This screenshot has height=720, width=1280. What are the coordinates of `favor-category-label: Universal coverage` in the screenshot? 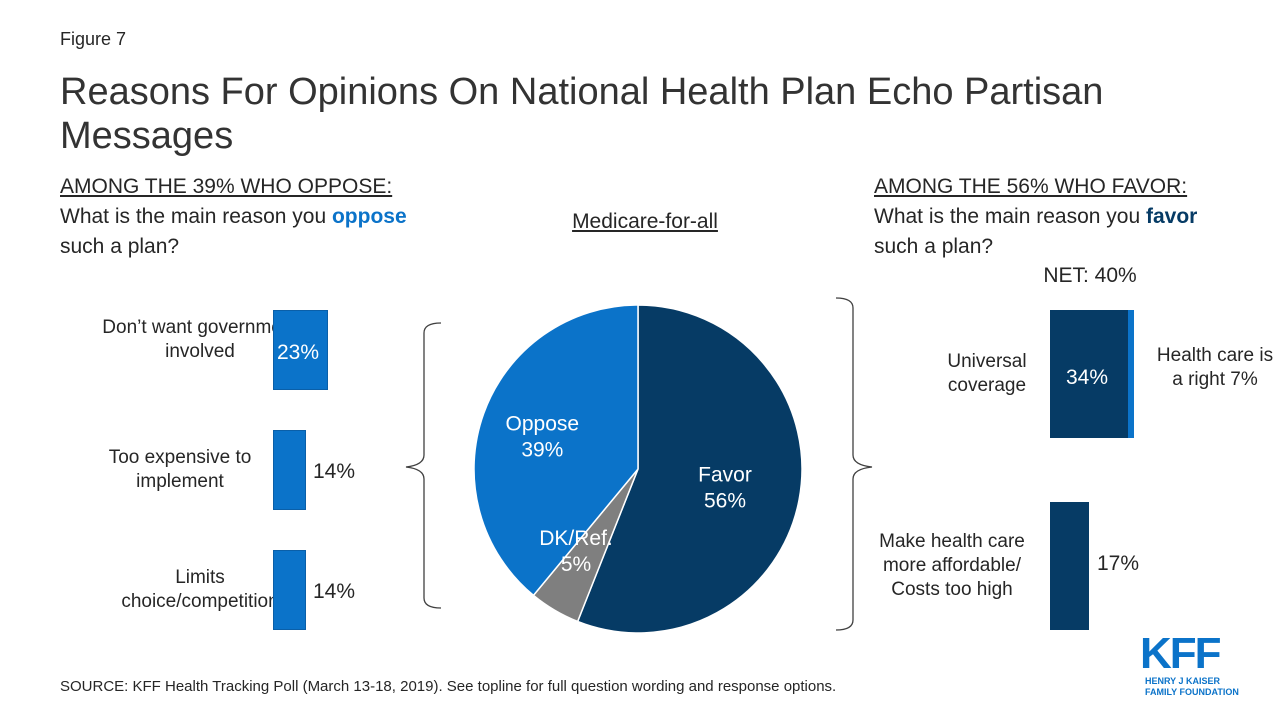 It's located at (987, 373).